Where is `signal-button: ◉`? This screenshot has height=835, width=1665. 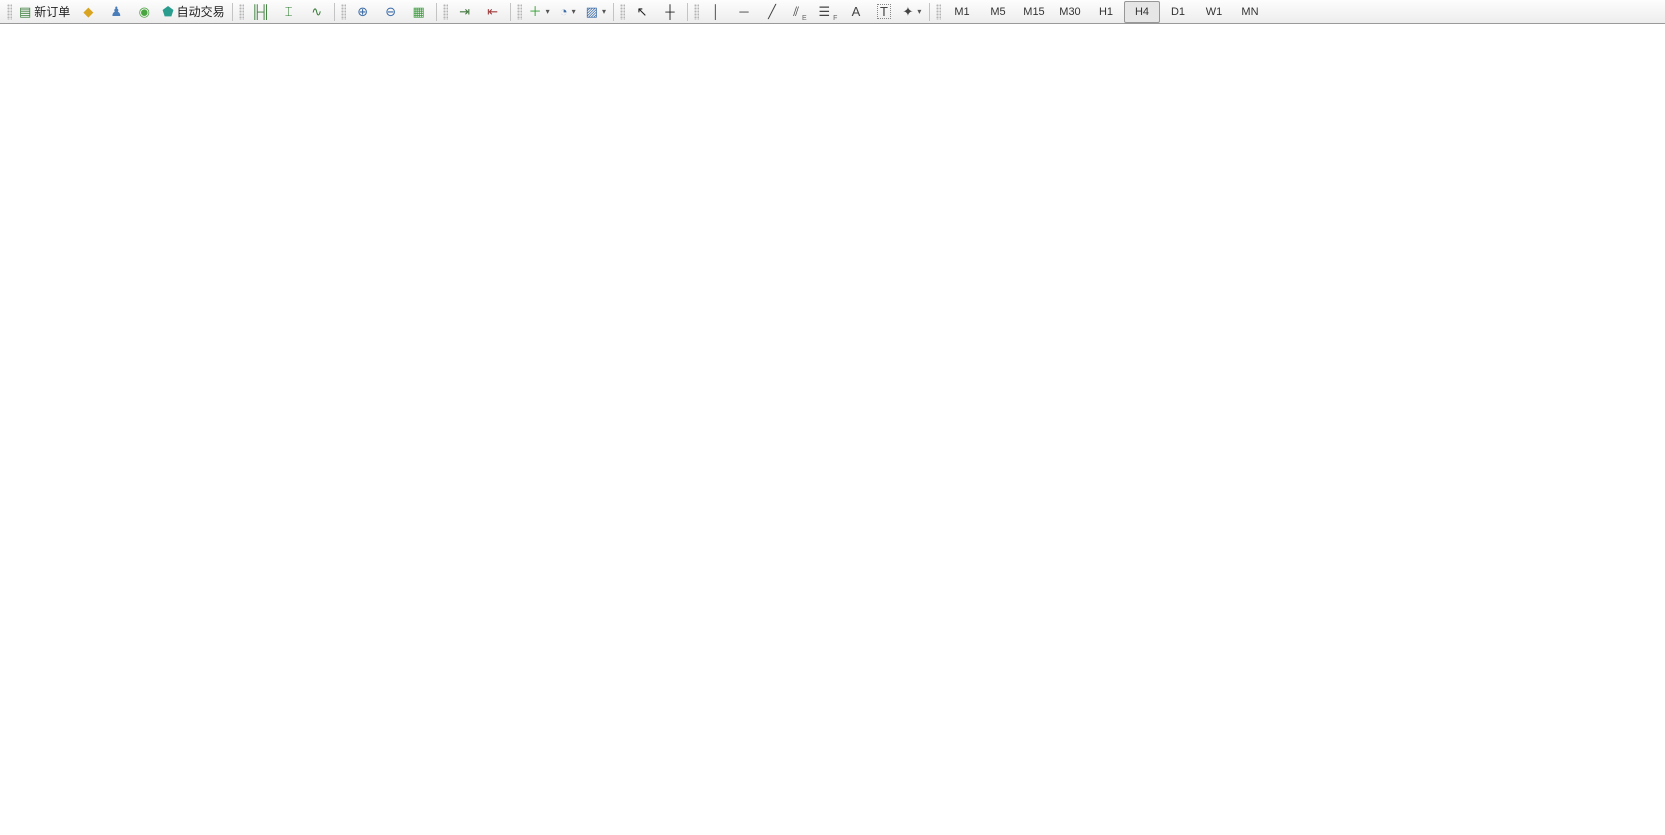 signal-button: ◉ is located at coordinates (144, 12).